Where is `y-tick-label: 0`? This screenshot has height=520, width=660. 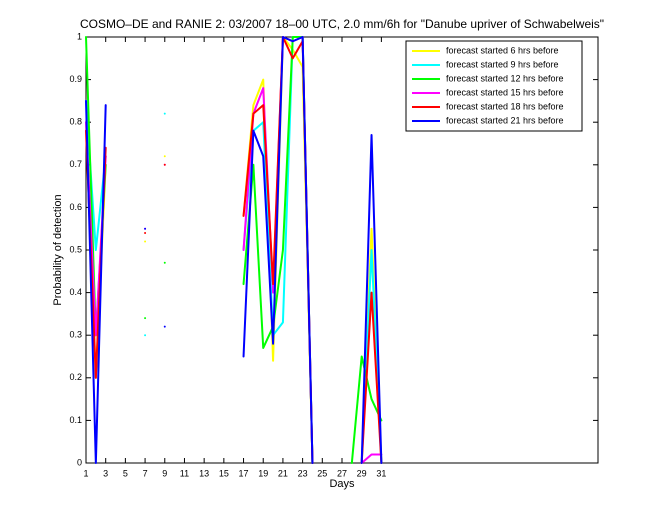
y-tick-label: 0 is located at coordinates (79, 462).